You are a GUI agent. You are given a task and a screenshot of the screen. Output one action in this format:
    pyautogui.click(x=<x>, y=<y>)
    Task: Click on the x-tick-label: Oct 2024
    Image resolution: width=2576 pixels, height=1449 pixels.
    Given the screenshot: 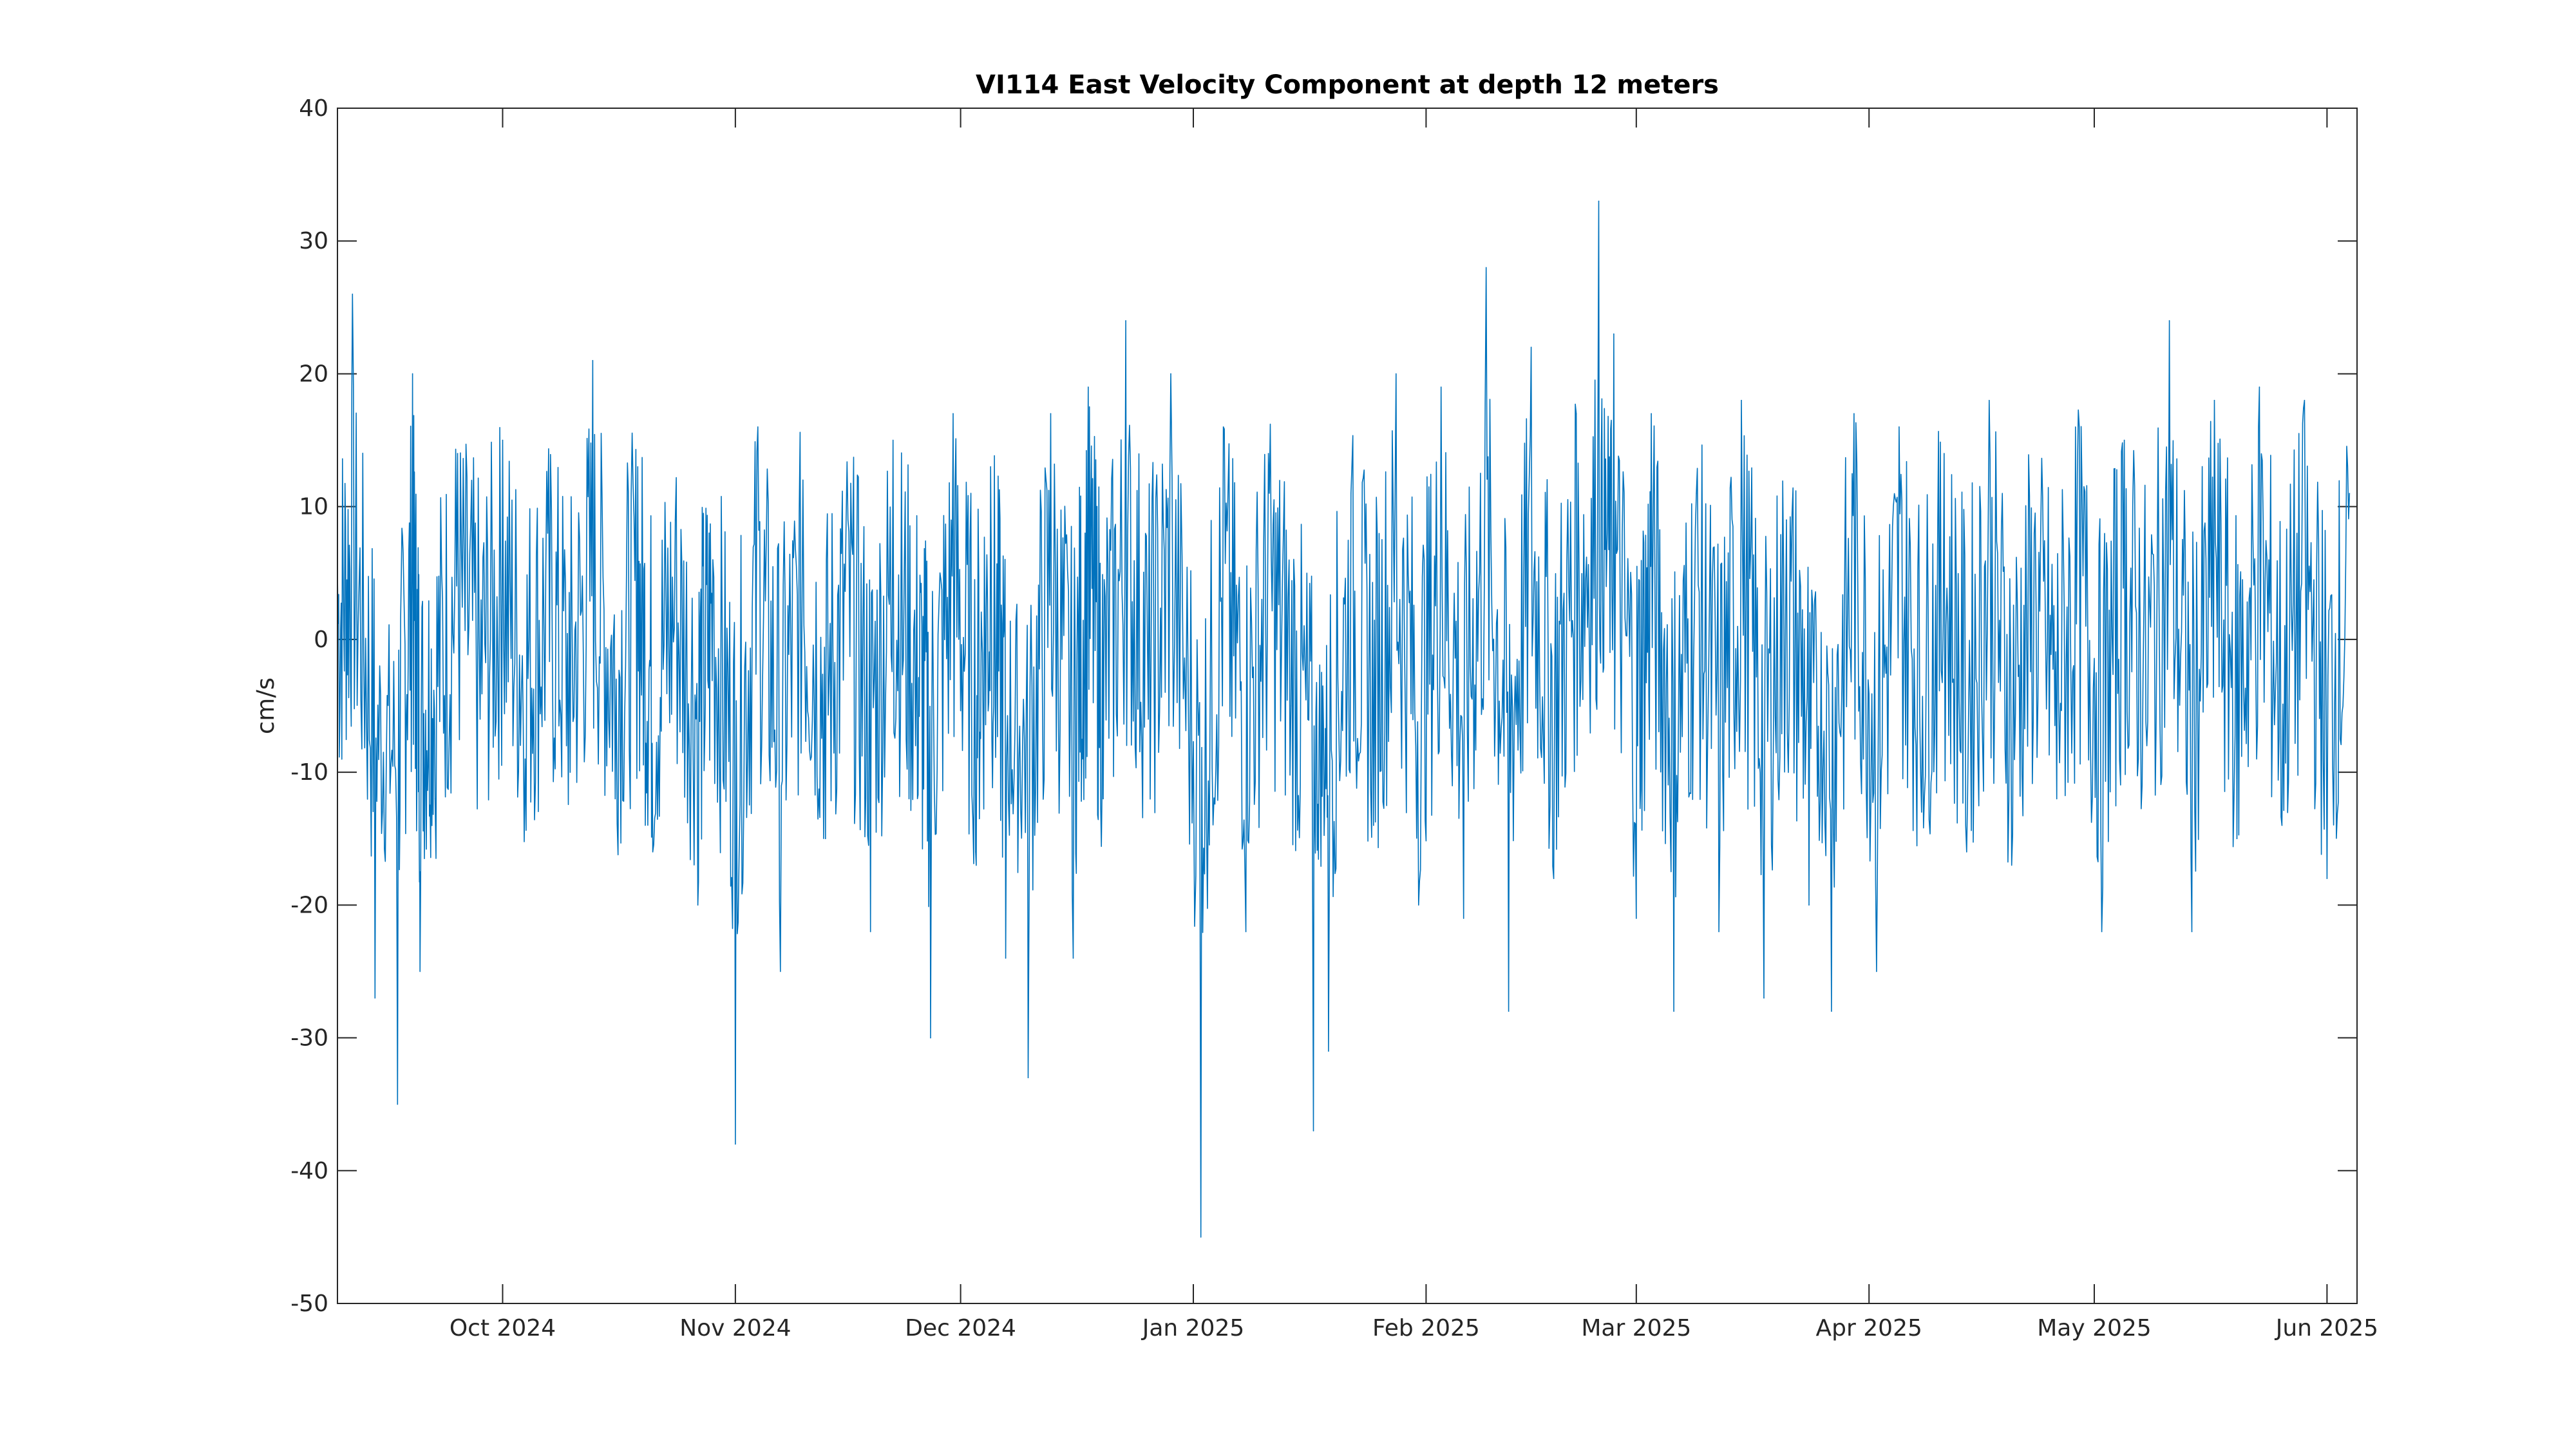 What is the action you would take?
    pyautogui.click(x=503, y=1328)
    